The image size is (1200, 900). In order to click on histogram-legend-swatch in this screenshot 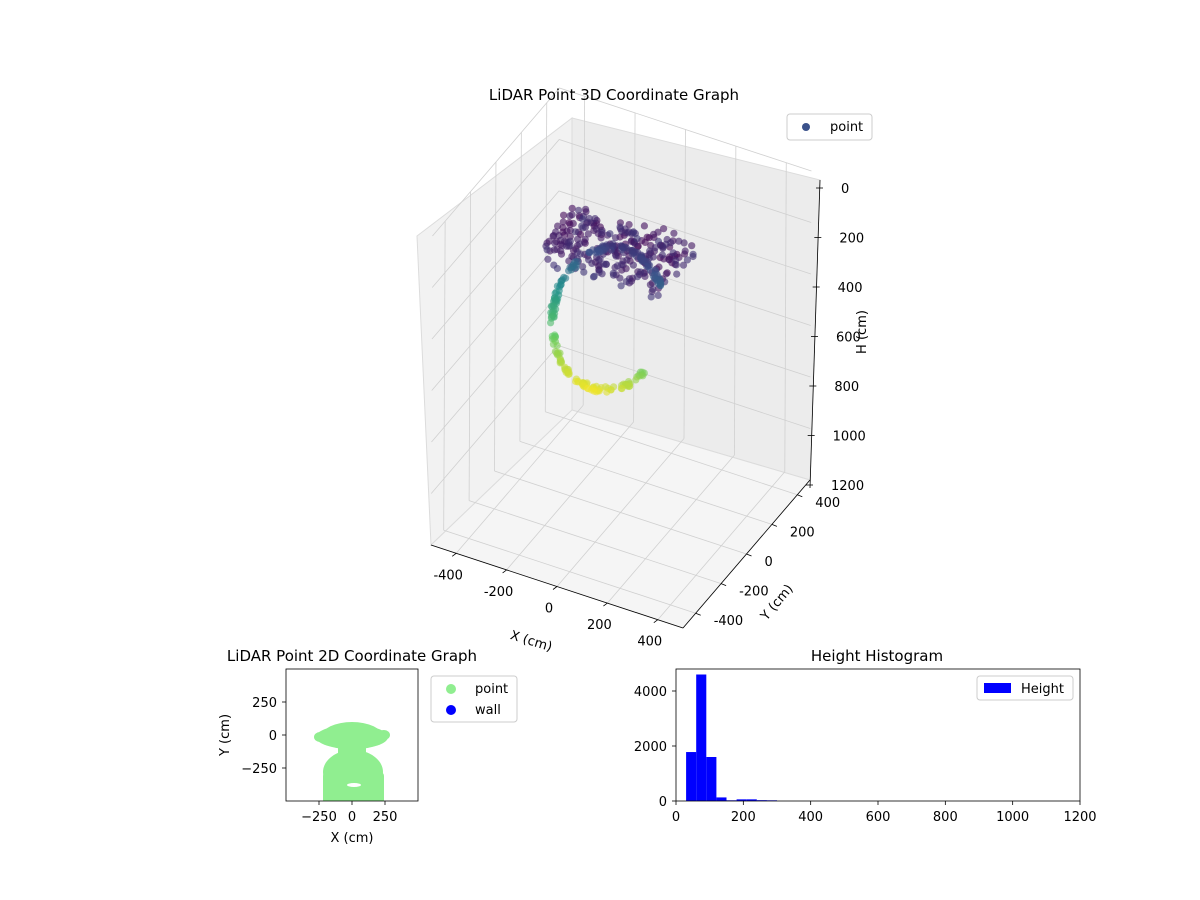, I will do `click(997, 688)`.